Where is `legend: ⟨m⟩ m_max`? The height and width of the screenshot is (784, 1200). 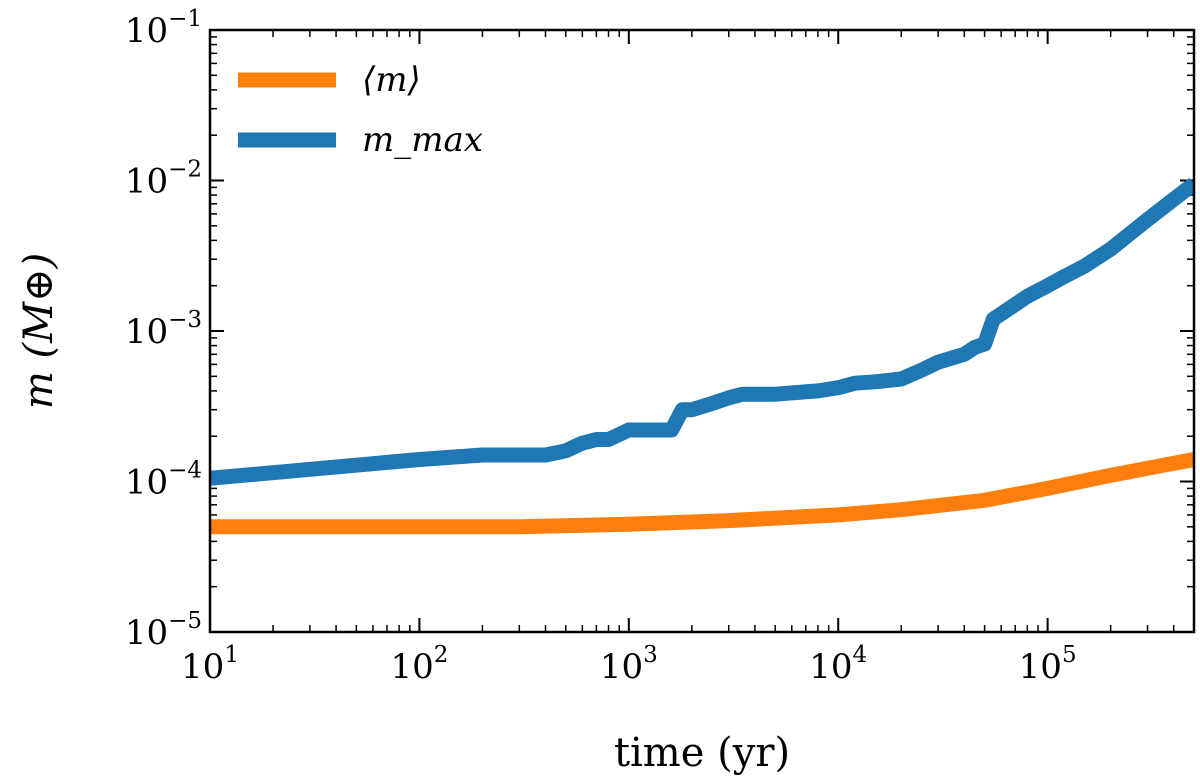
legend: ⟨m⟩ m_max is located at coordinates (360, 110).